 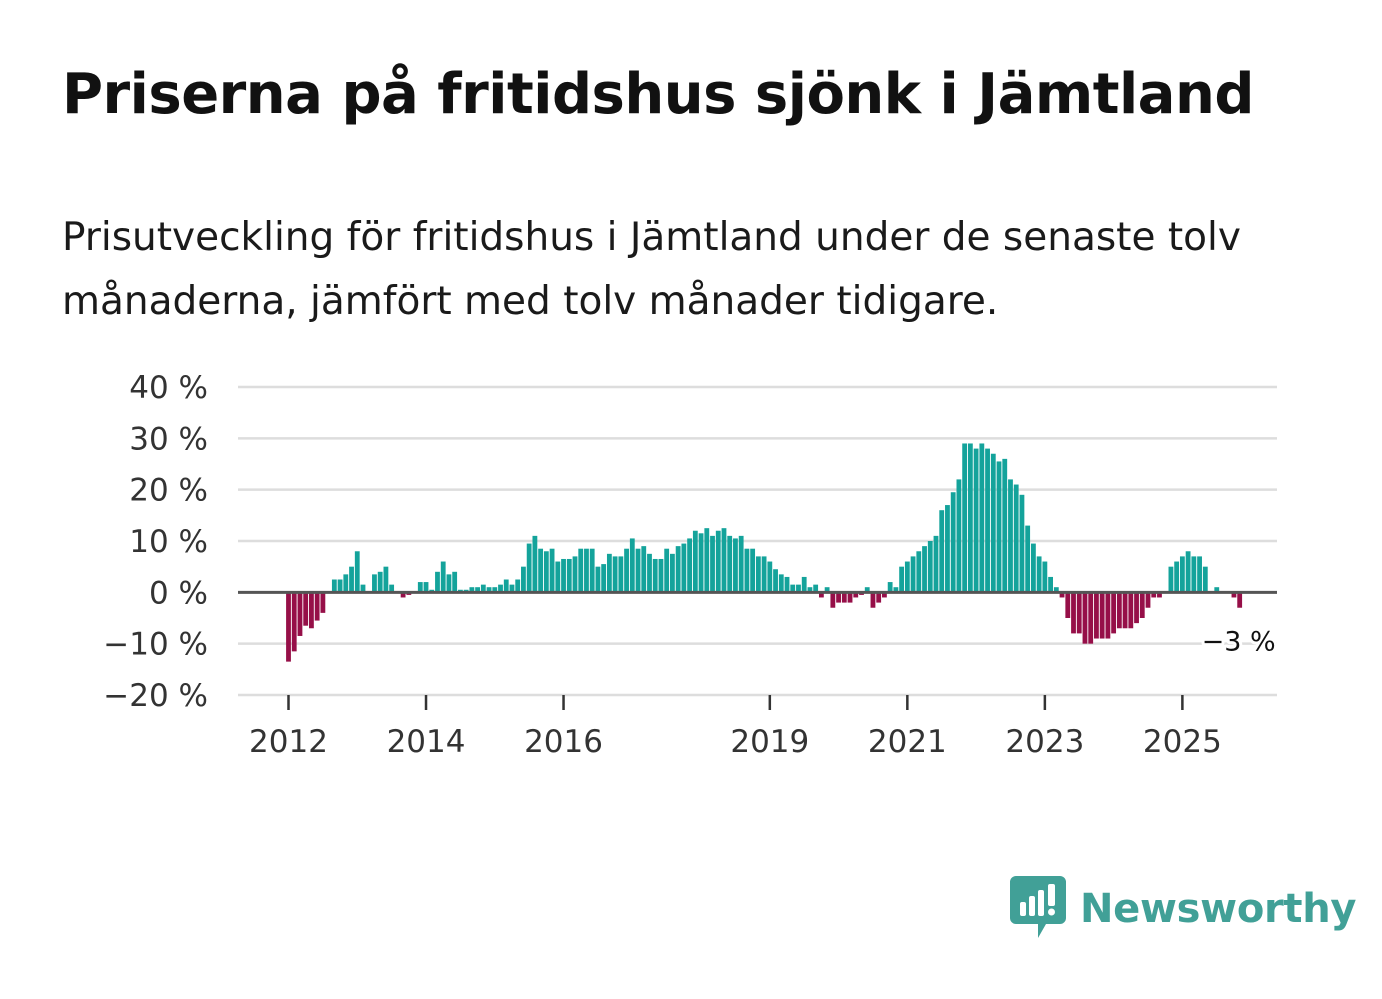 What do you see at coordinates (1218, 909) in the screenshot?
I see `brand-name: Newsworthy` at bounding box center [1218, 909].